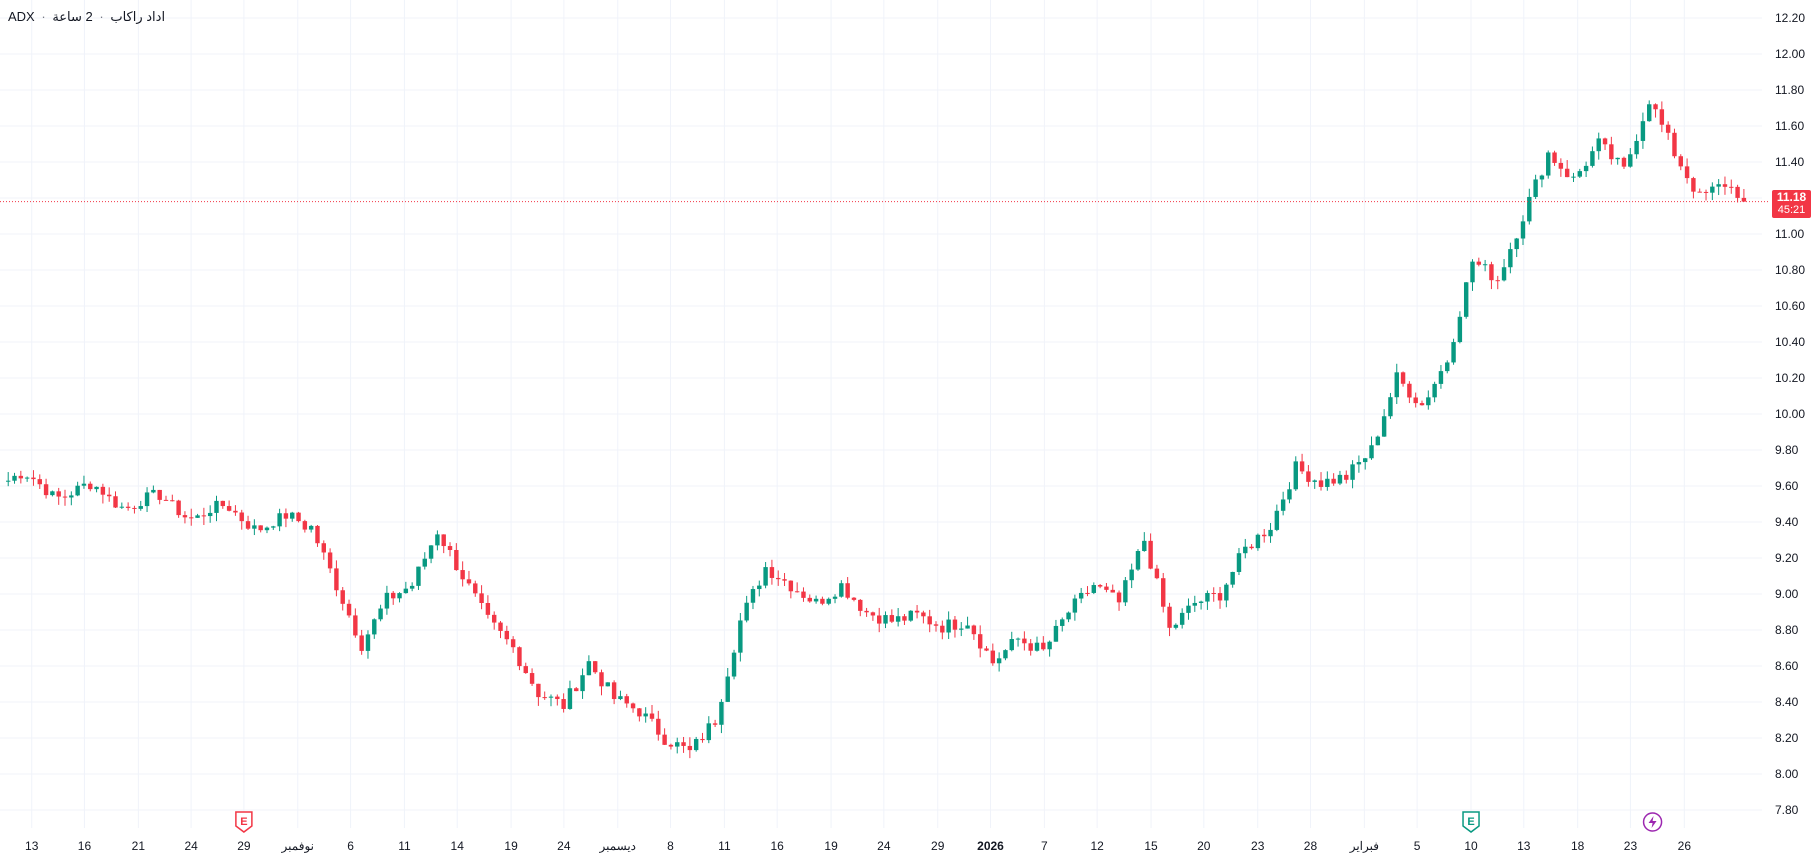 The width and height of the screenshot is (1815, 860). I want to click on x-tick-label: 20, so click(1204, 846).